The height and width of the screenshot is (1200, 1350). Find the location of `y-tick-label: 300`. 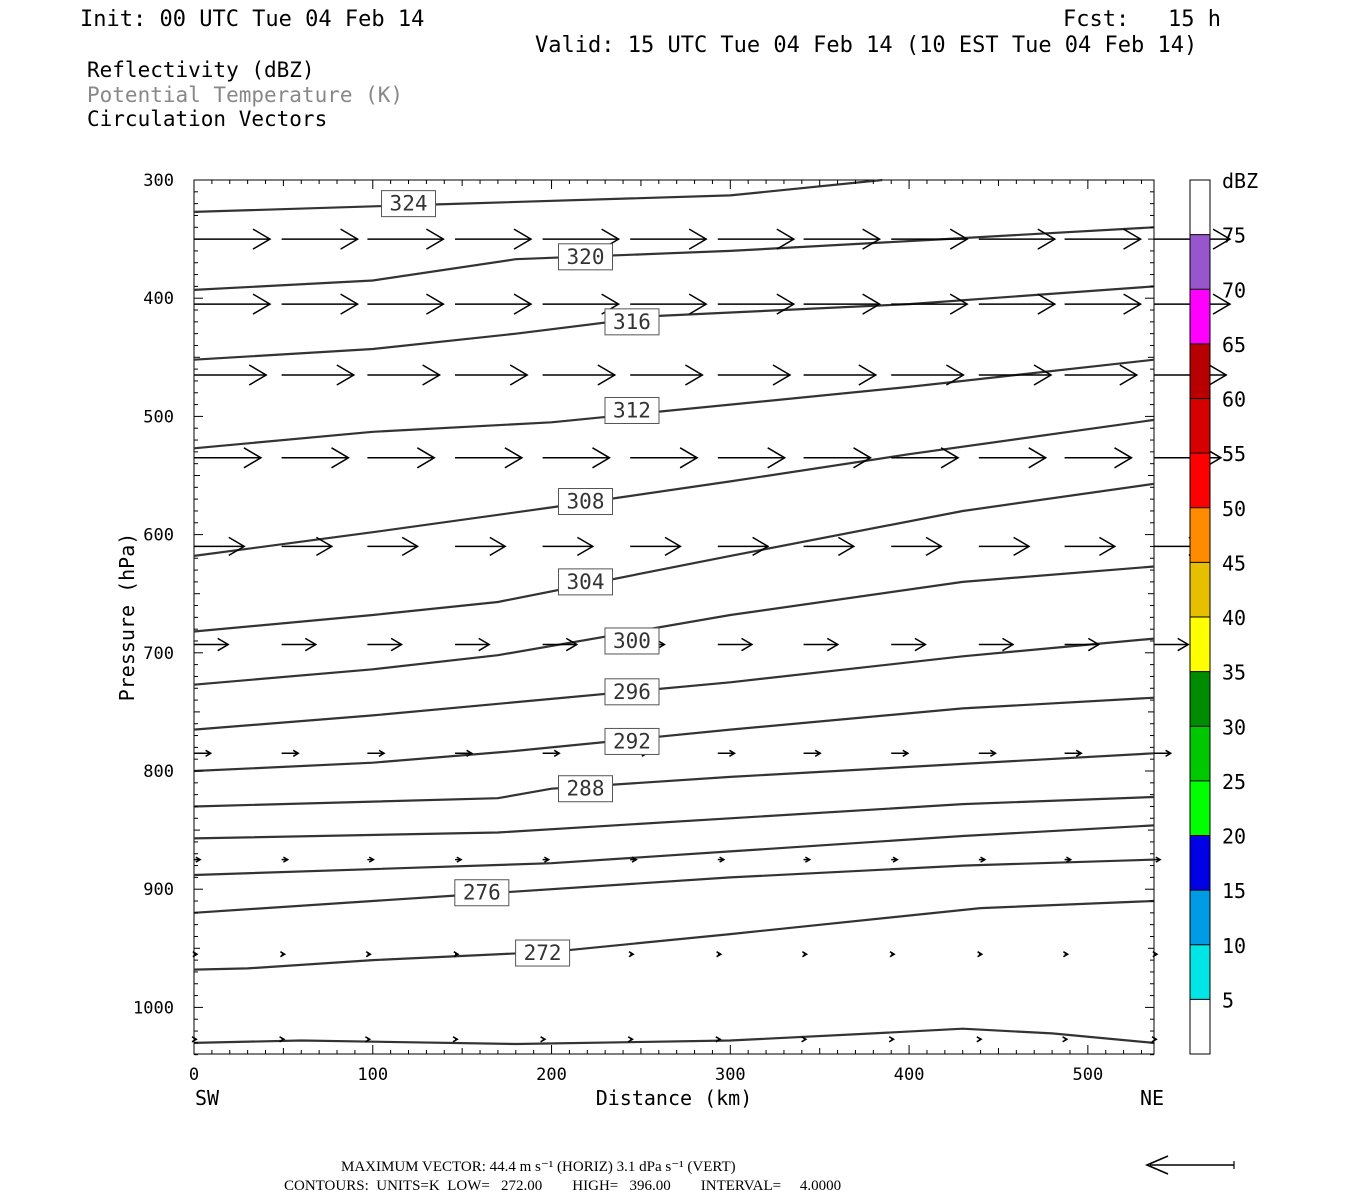

y-tick-label: 300 is located at coordinates (158, 181).